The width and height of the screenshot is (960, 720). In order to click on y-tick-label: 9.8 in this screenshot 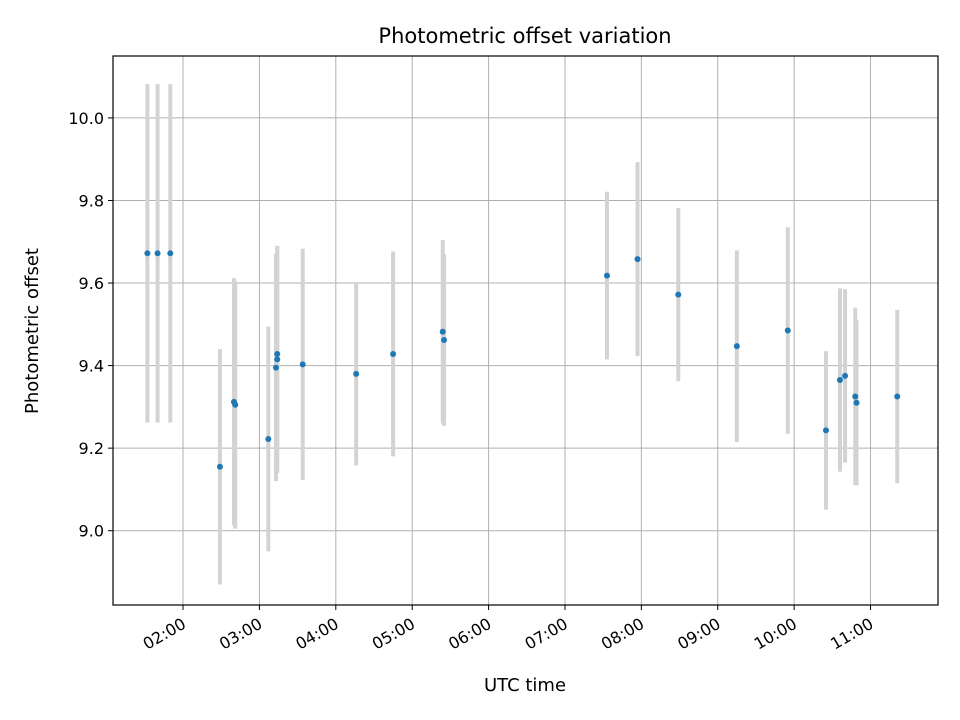, I will do `click(91, 200)`.